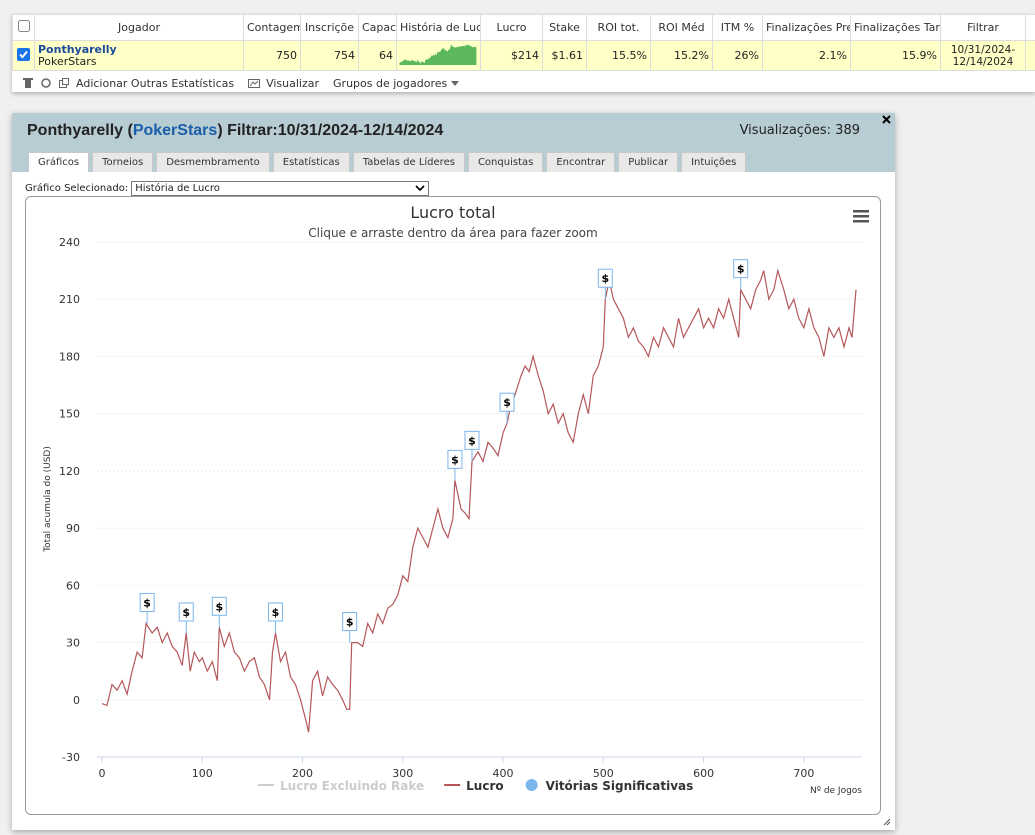  Describe the element at coordinates (311, 162) in the screenshot. I see `tab: Estatísticas` at that location.